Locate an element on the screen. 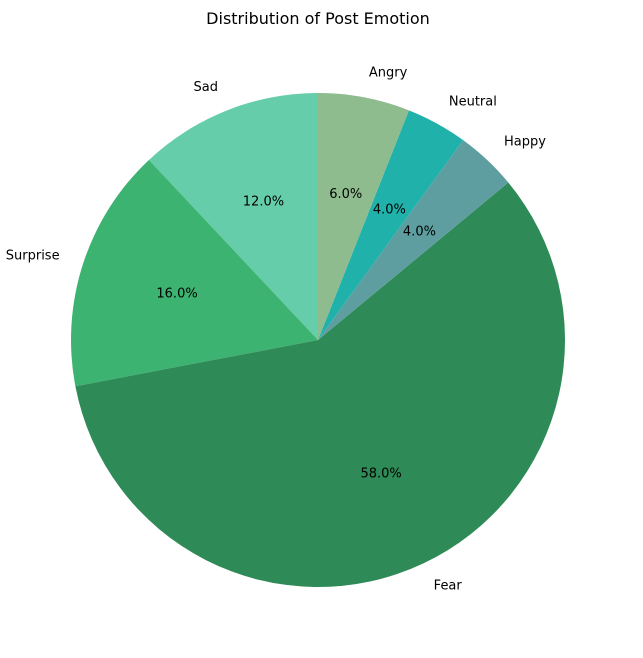  pie-slice-angry is located at coordinates (363, 216).